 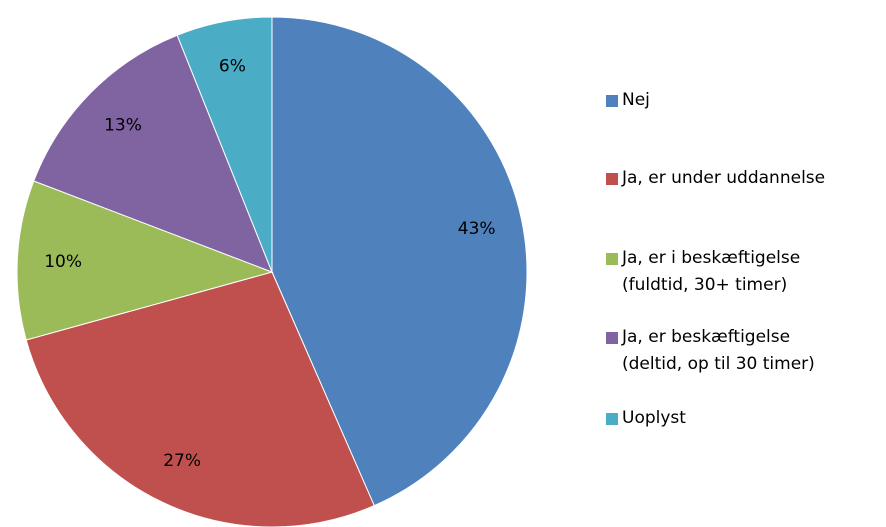 What do you see at coordinates (123, 125) in the screenshot?
I see `data-label: 13%` at bounding box center [123, 125].